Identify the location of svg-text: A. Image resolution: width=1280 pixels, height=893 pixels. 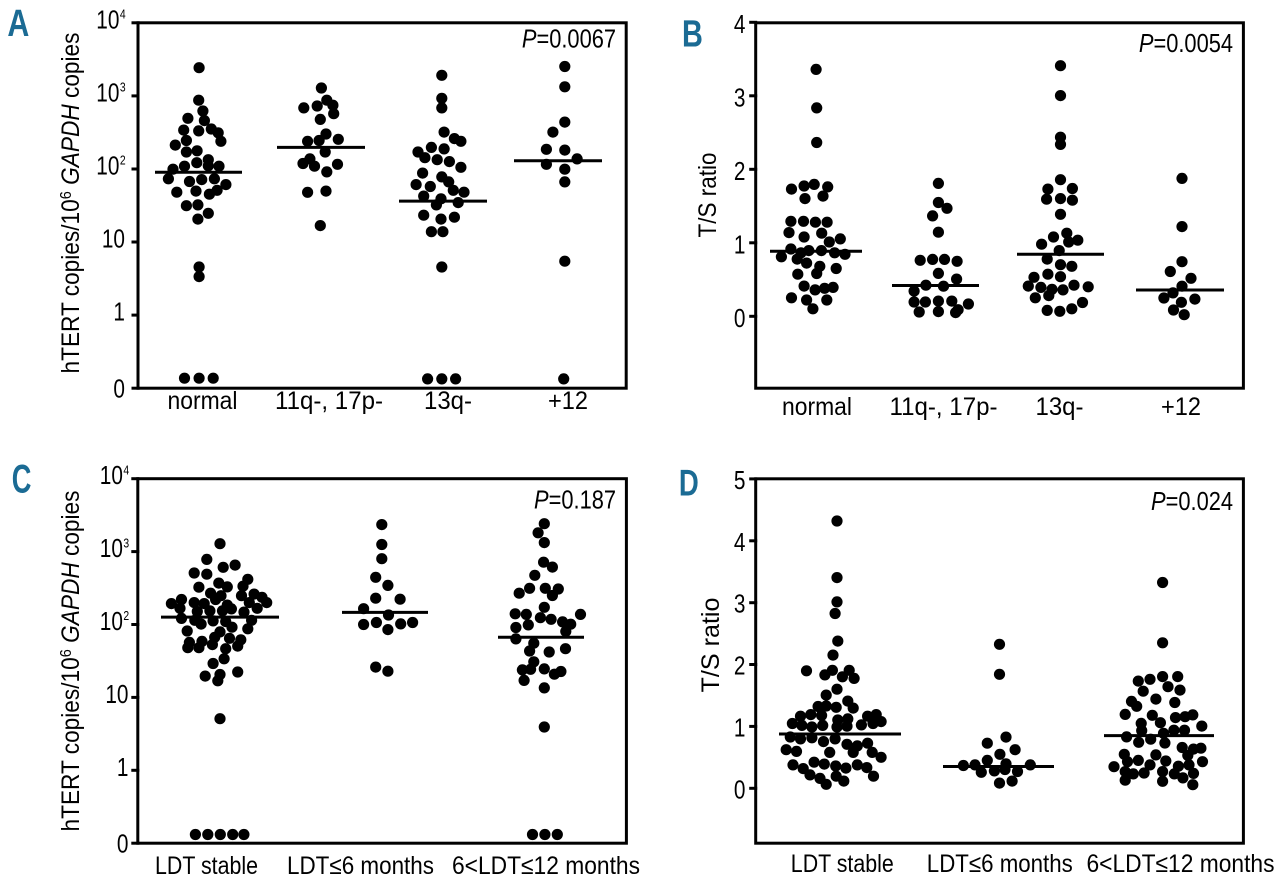
(18, 24).